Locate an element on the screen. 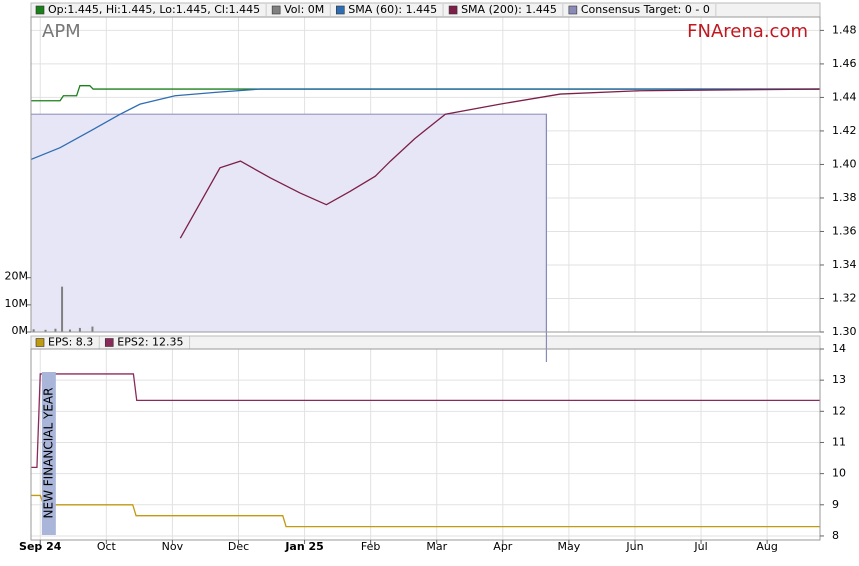 Image resolution: width=859 pixels, height=566 pixels. y2-tick-label: 0M is located at coordinates (20, 330).